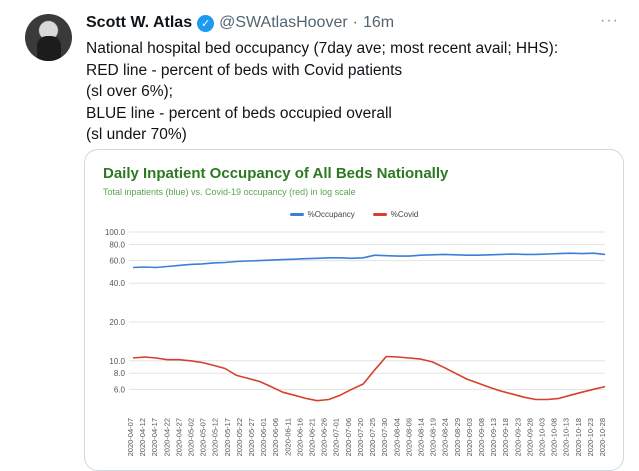 This screenshot has height=471, width=639. What do you see at coordinates (120, 373) in the screenshot?
I see `y-tick-label: 8.0` at bounding box center [120, 373].